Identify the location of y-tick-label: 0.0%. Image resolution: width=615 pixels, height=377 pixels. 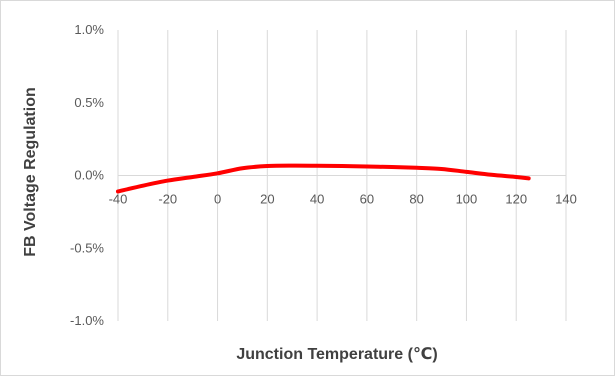
(89, 175).